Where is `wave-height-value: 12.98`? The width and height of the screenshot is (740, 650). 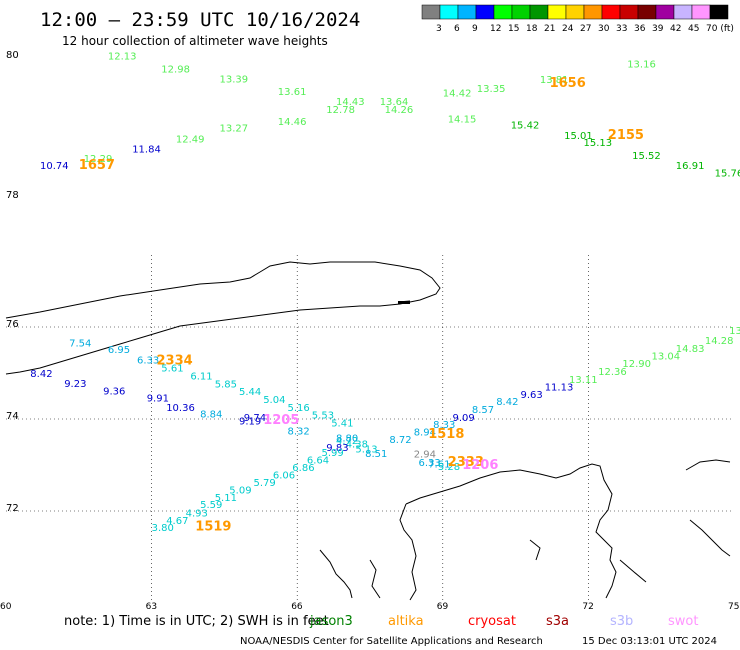 wave-height-value: 12.98 is located at coordinates (175, 69).